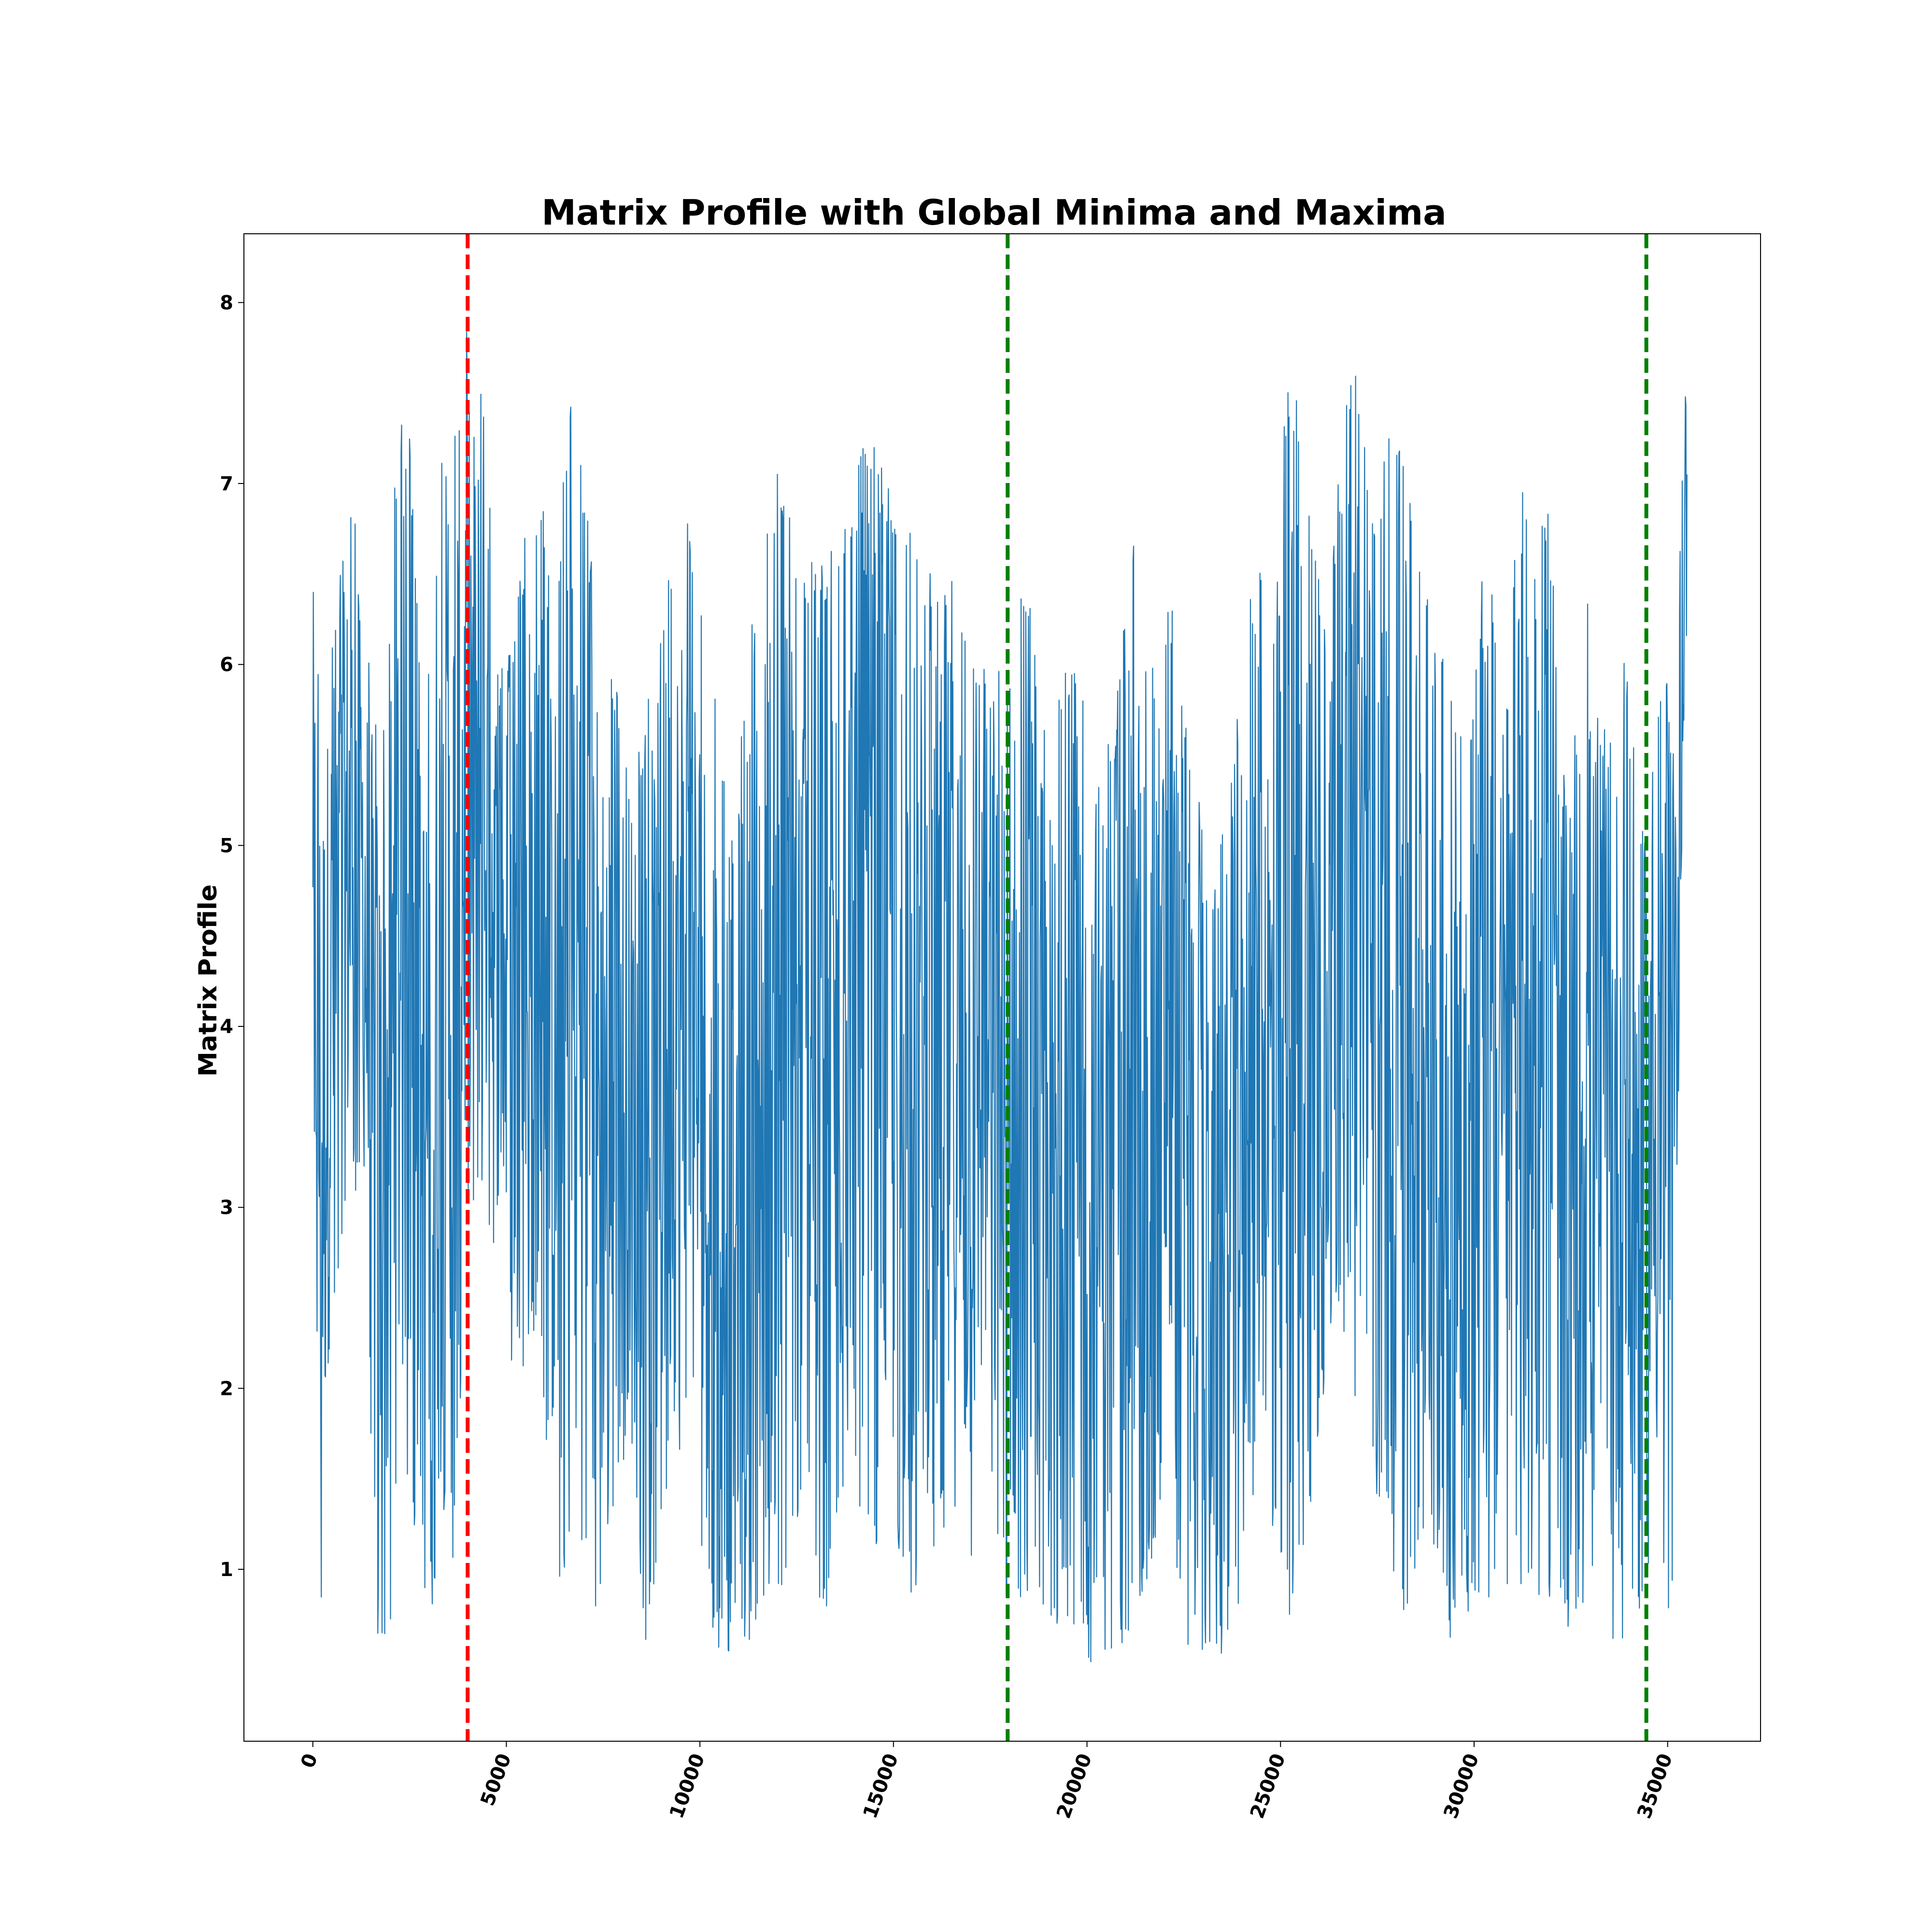  Describe the element at coordinates (226, 846) in the screenshot. I see `y-tick-label: 5` at that location.